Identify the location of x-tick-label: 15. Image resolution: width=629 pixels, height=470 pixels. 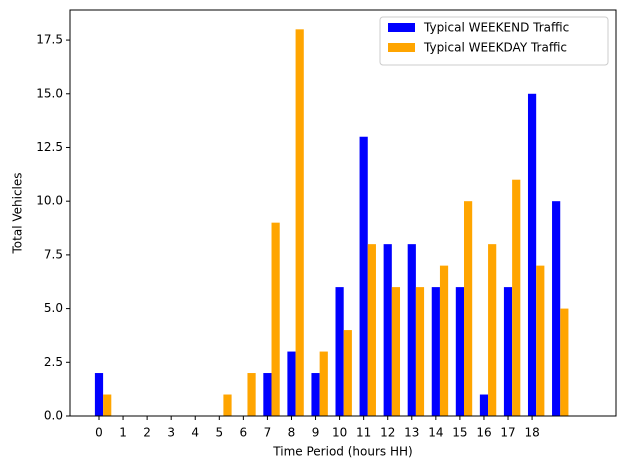
(459, 433).